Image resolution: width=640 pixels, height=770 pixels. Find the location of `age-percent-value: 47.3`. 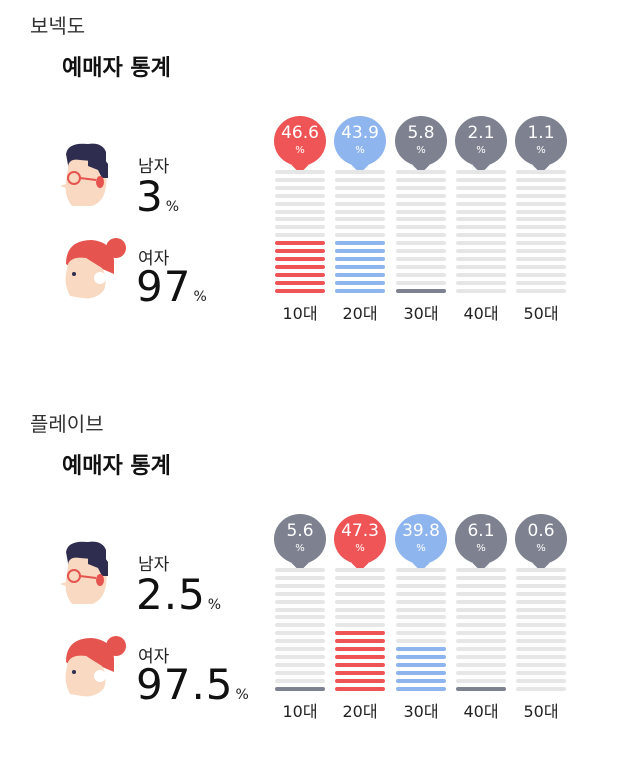

age-percent-value: 47.3 is located at coordinates (360, 531).